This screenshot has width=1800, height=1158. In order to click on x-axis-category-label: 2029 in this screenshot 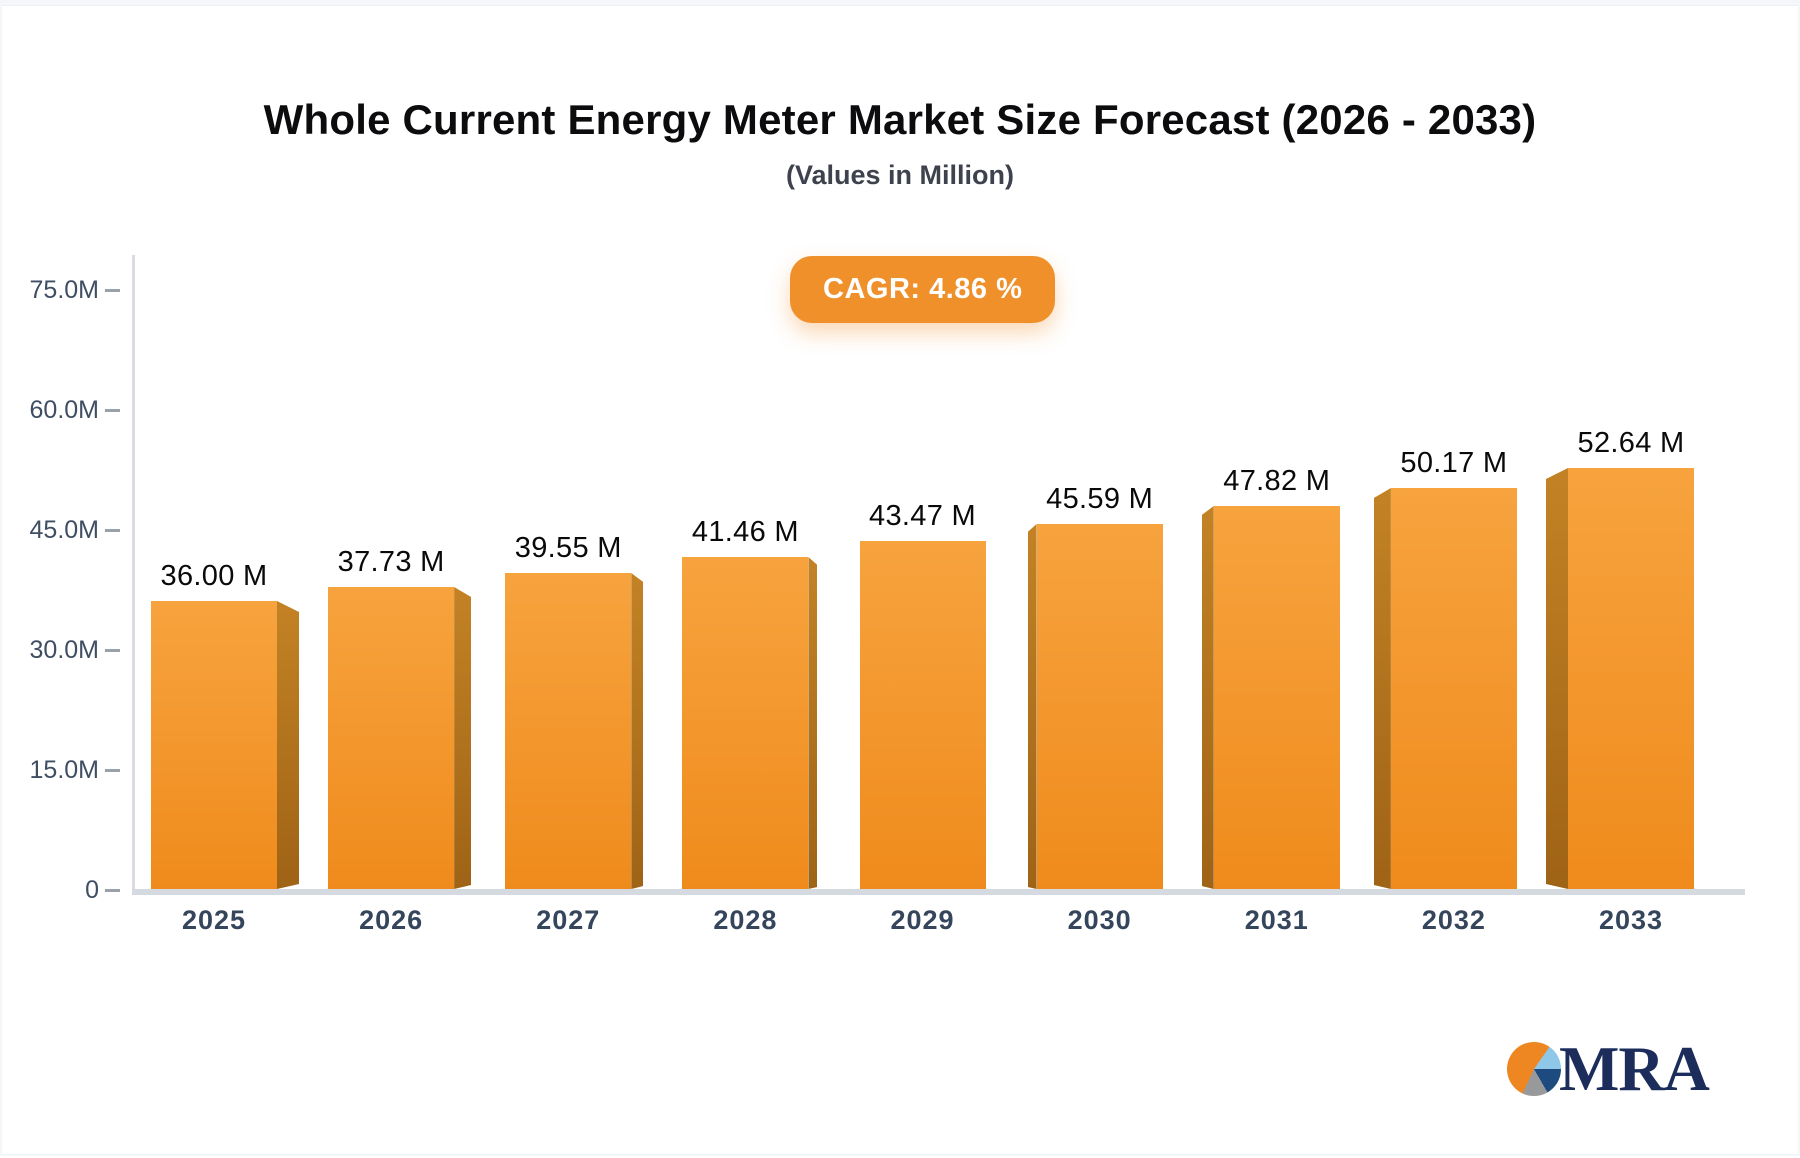, I will do `click(922, 920)`.